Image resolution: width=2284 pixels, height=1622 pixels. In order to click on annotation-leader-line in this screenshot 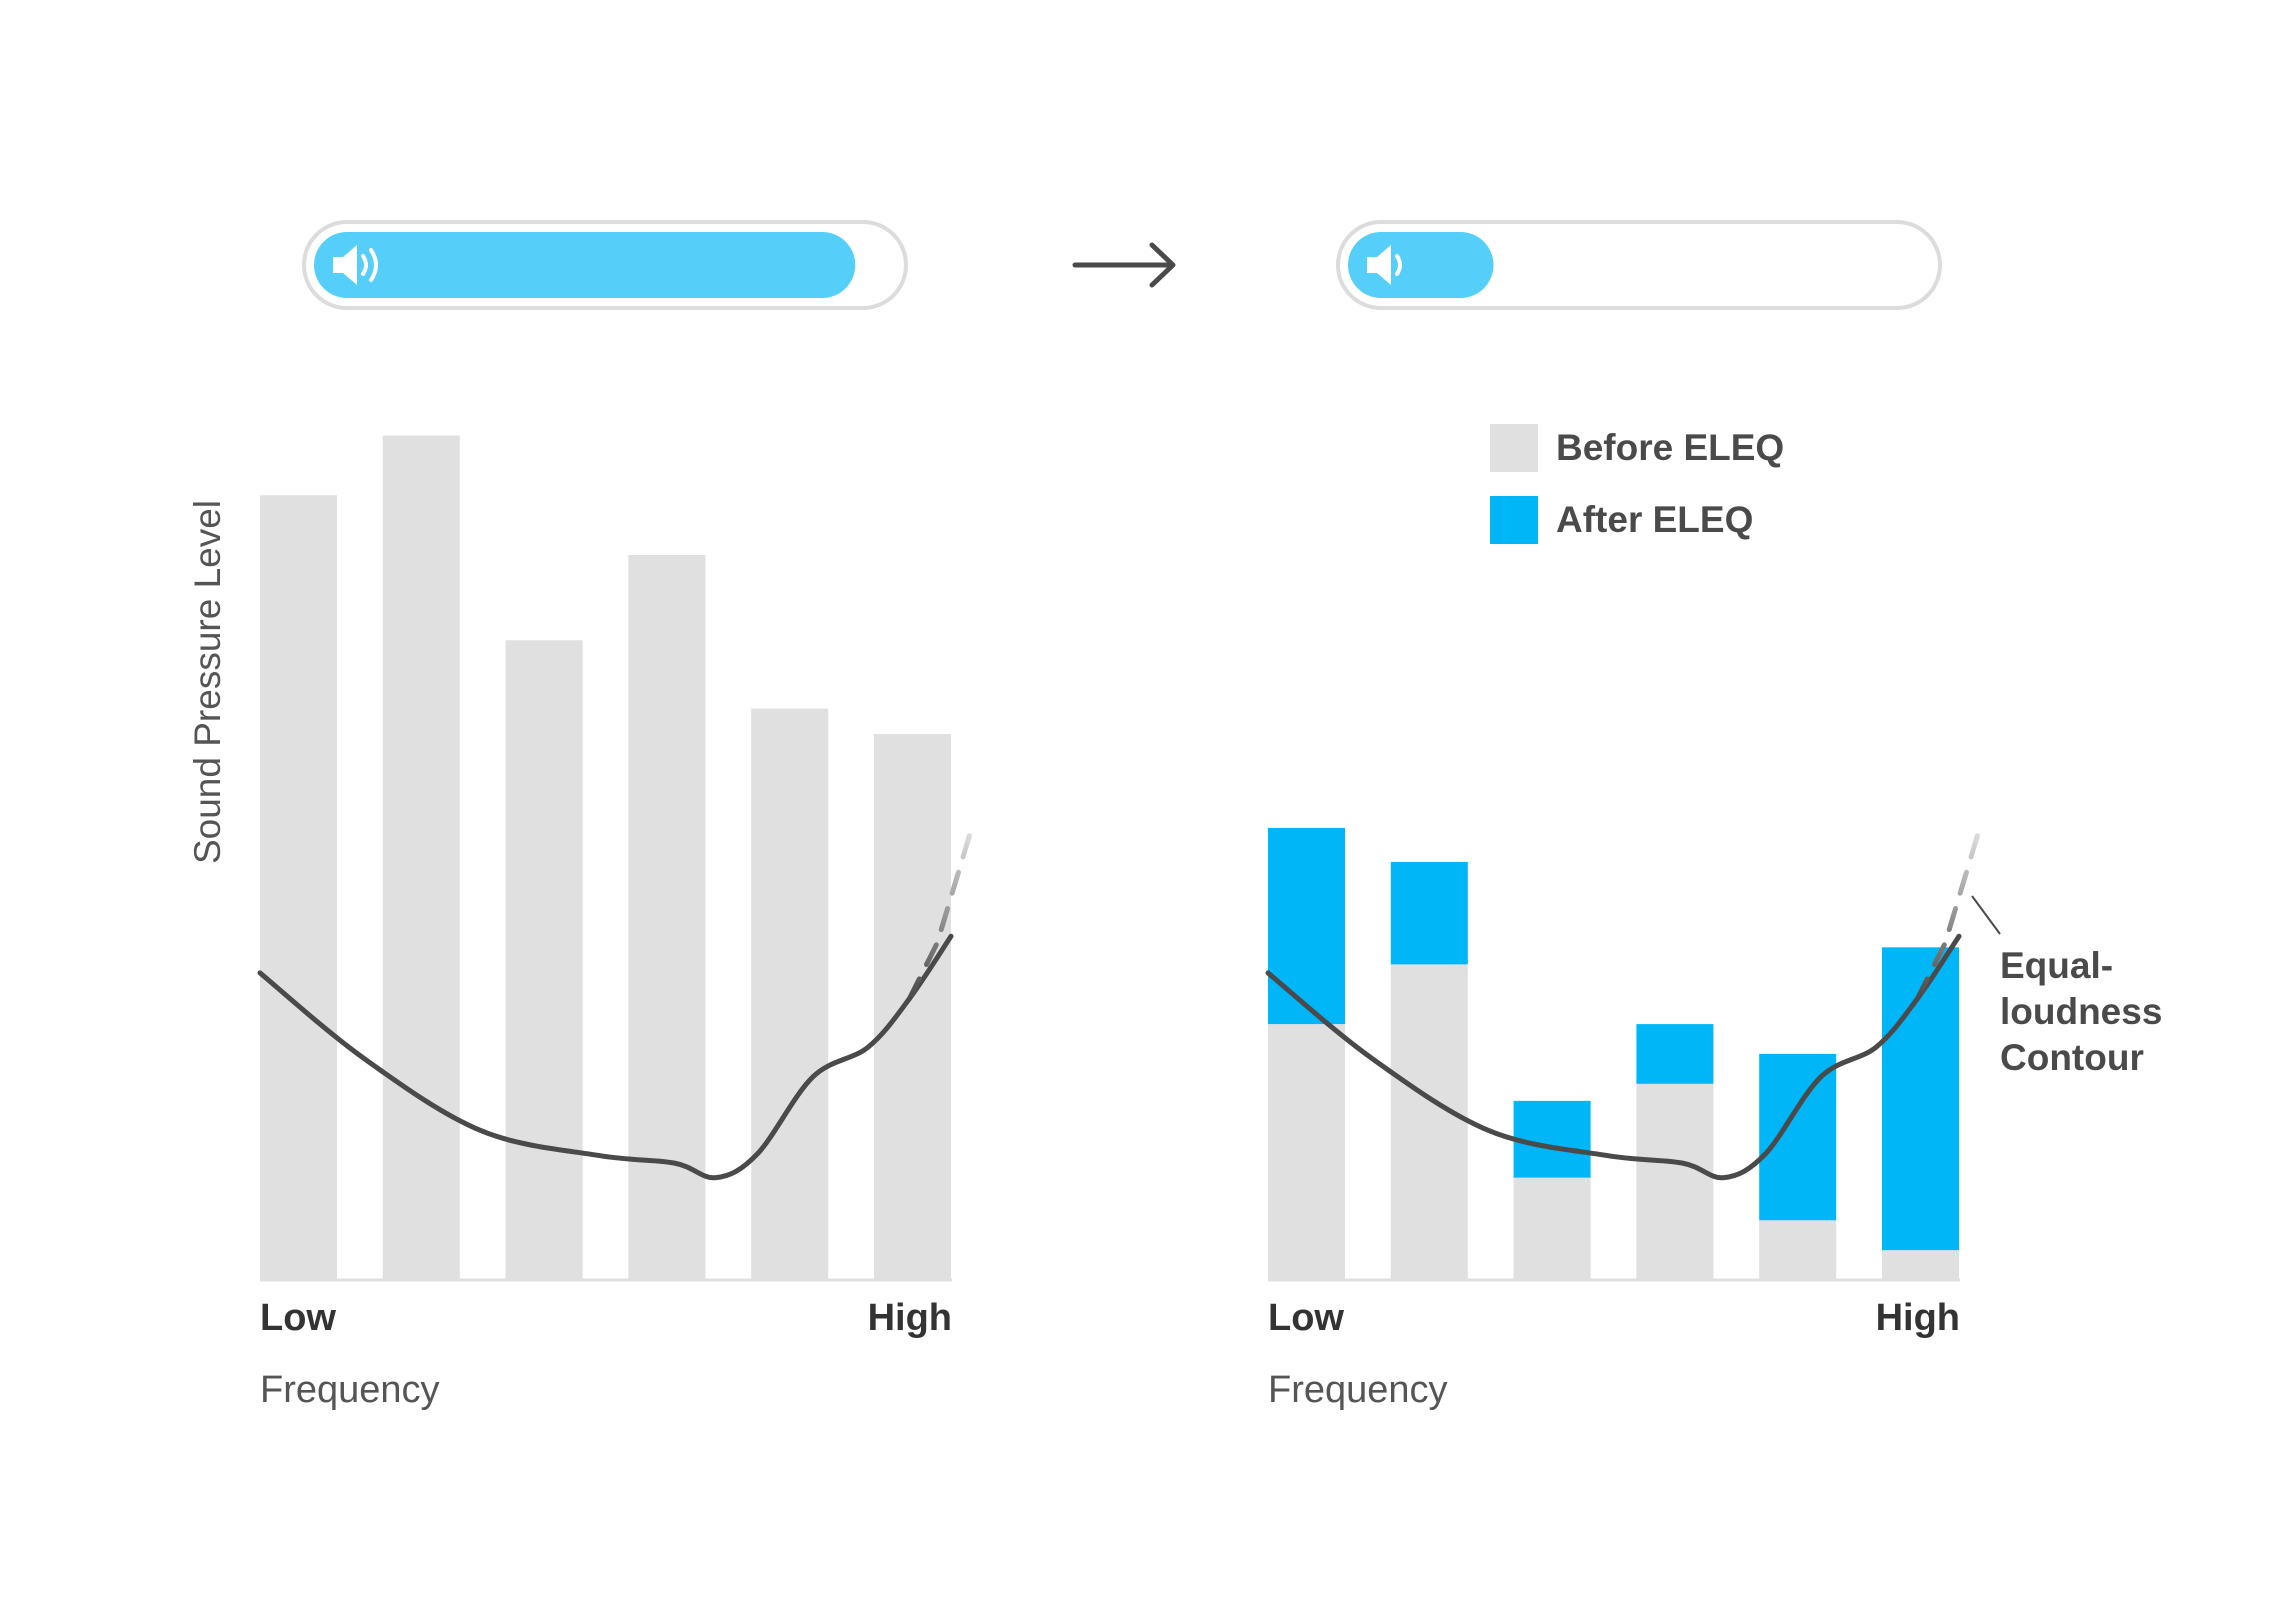, I will do `click(1986, 915)`.